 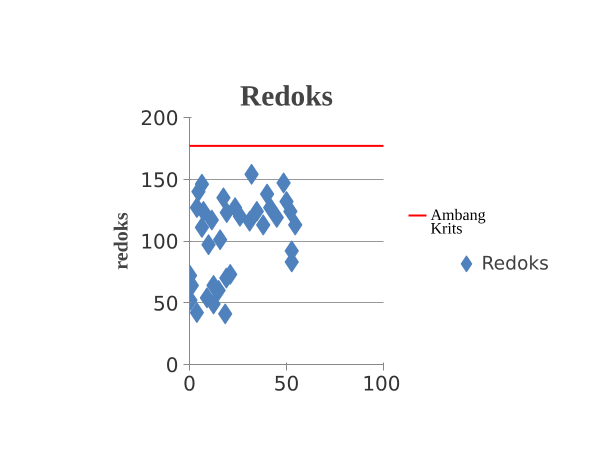 What do you see at coordinates (159, 118) in the screenshot?
I see `y-tick-label: 200` at bounding box center [159, 118].